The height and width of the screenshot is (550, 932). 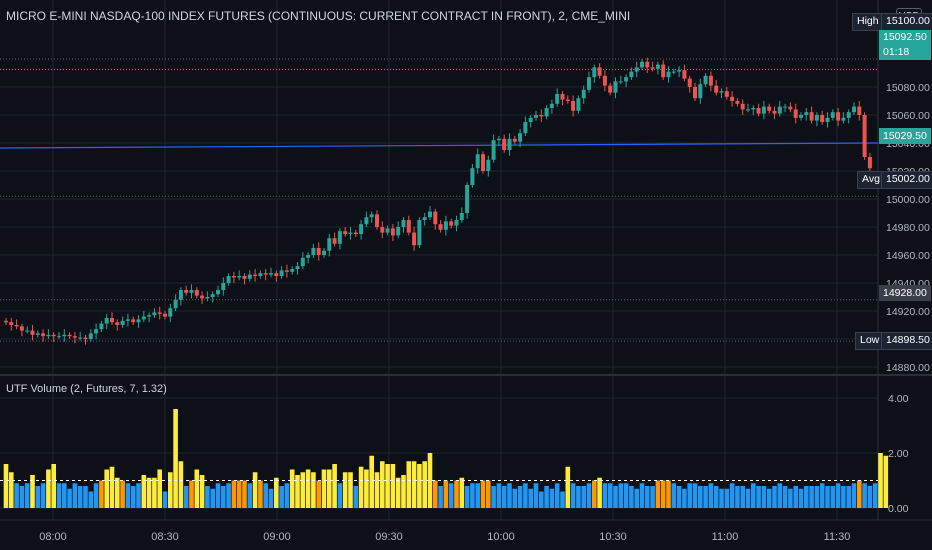 I want to click on low-label-tag: Low, so click(x=870, y=341).